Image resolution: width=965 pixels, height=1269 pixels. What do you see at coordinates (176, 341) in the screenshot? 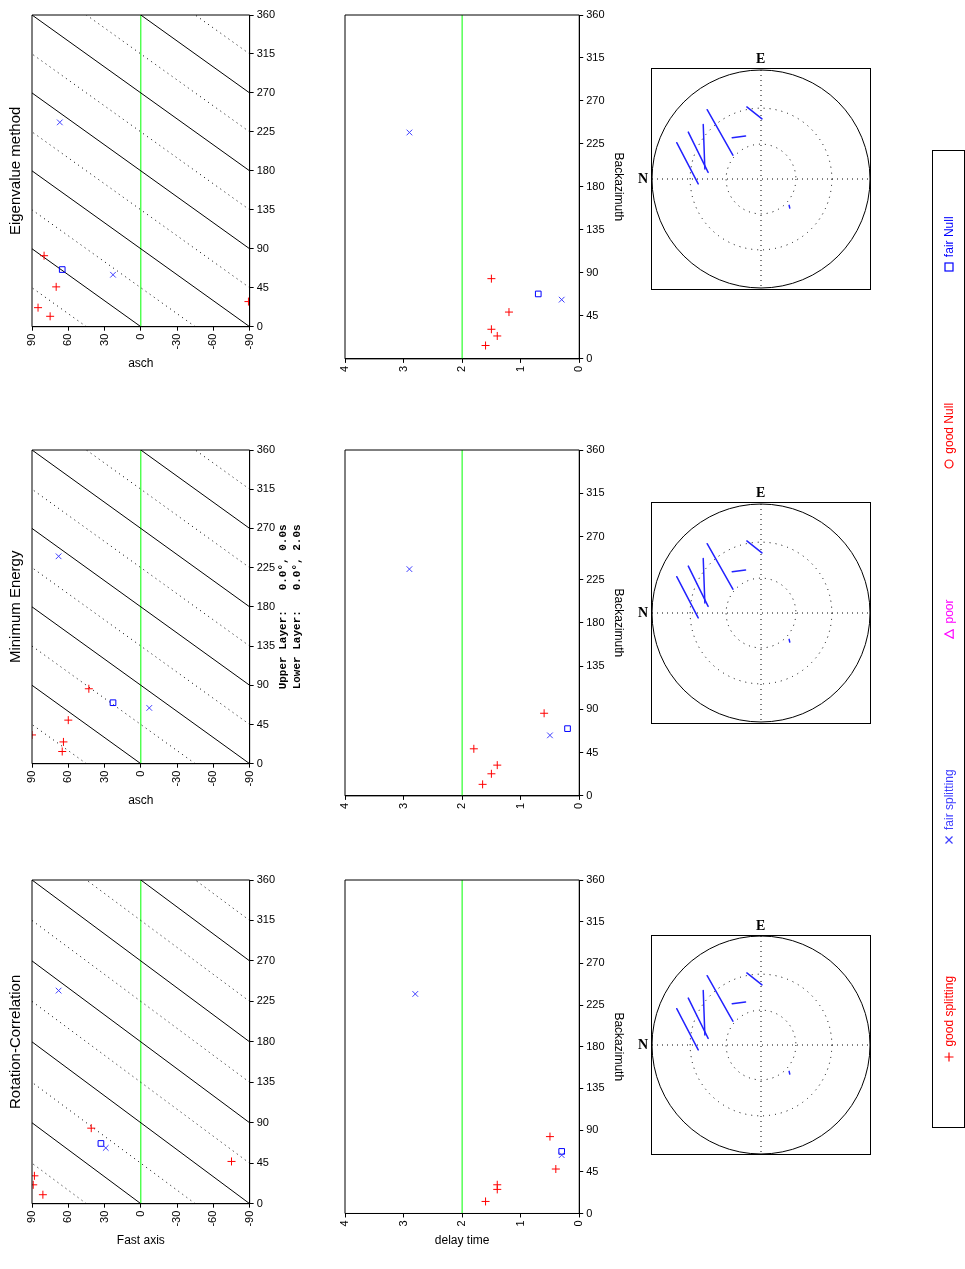
I see `x-tick-label: -30` at bounding box center [176, 341].